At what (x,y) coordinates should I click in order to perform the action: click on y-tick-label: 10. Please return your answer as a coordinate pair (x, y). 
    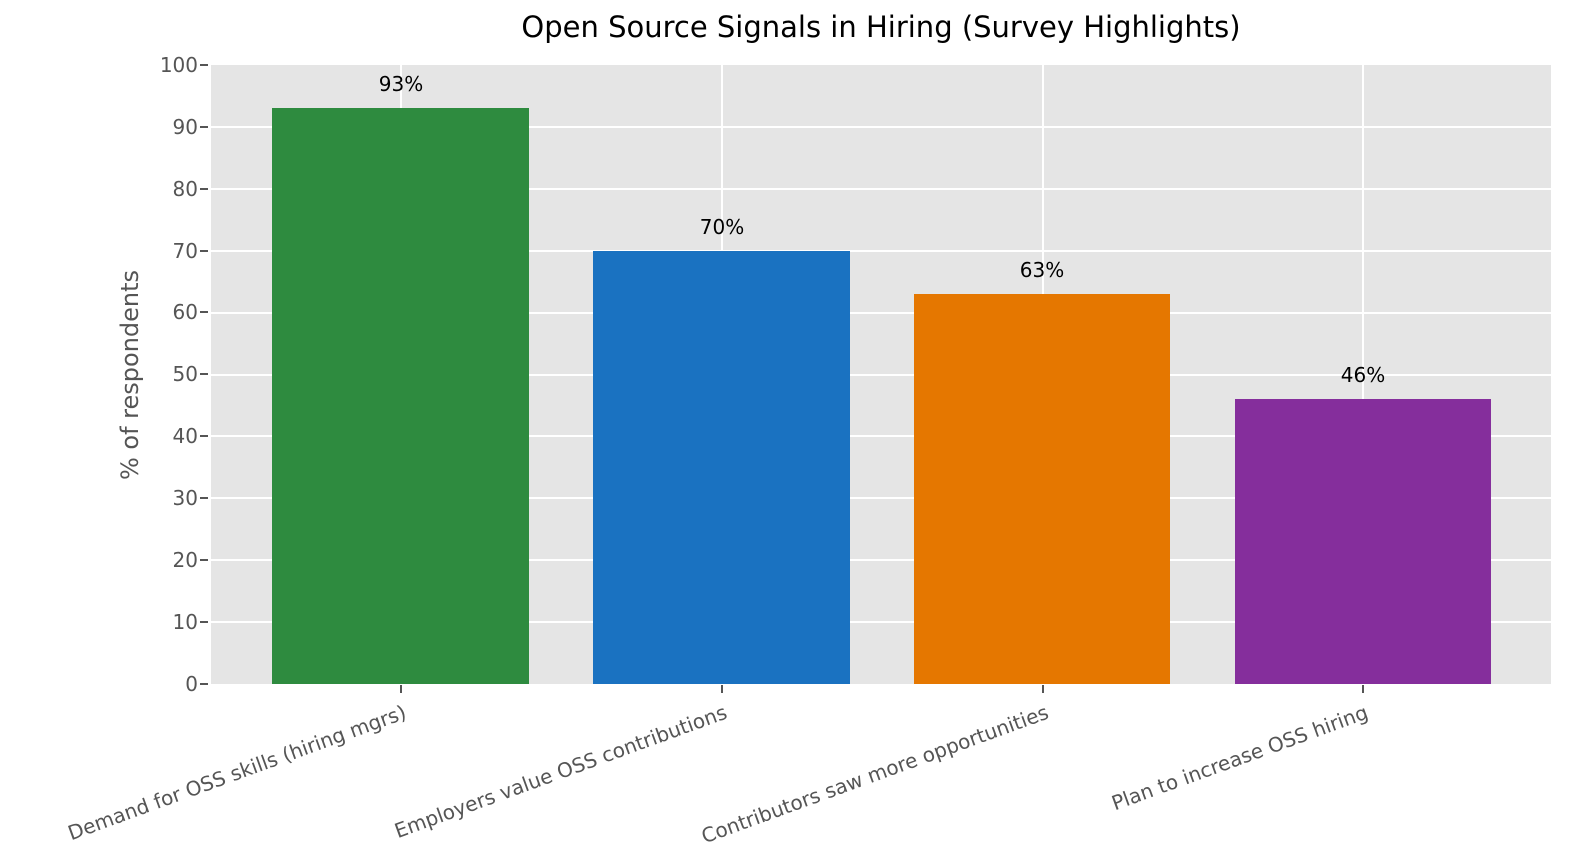
    Looking at the image, I should click on (185, 622).